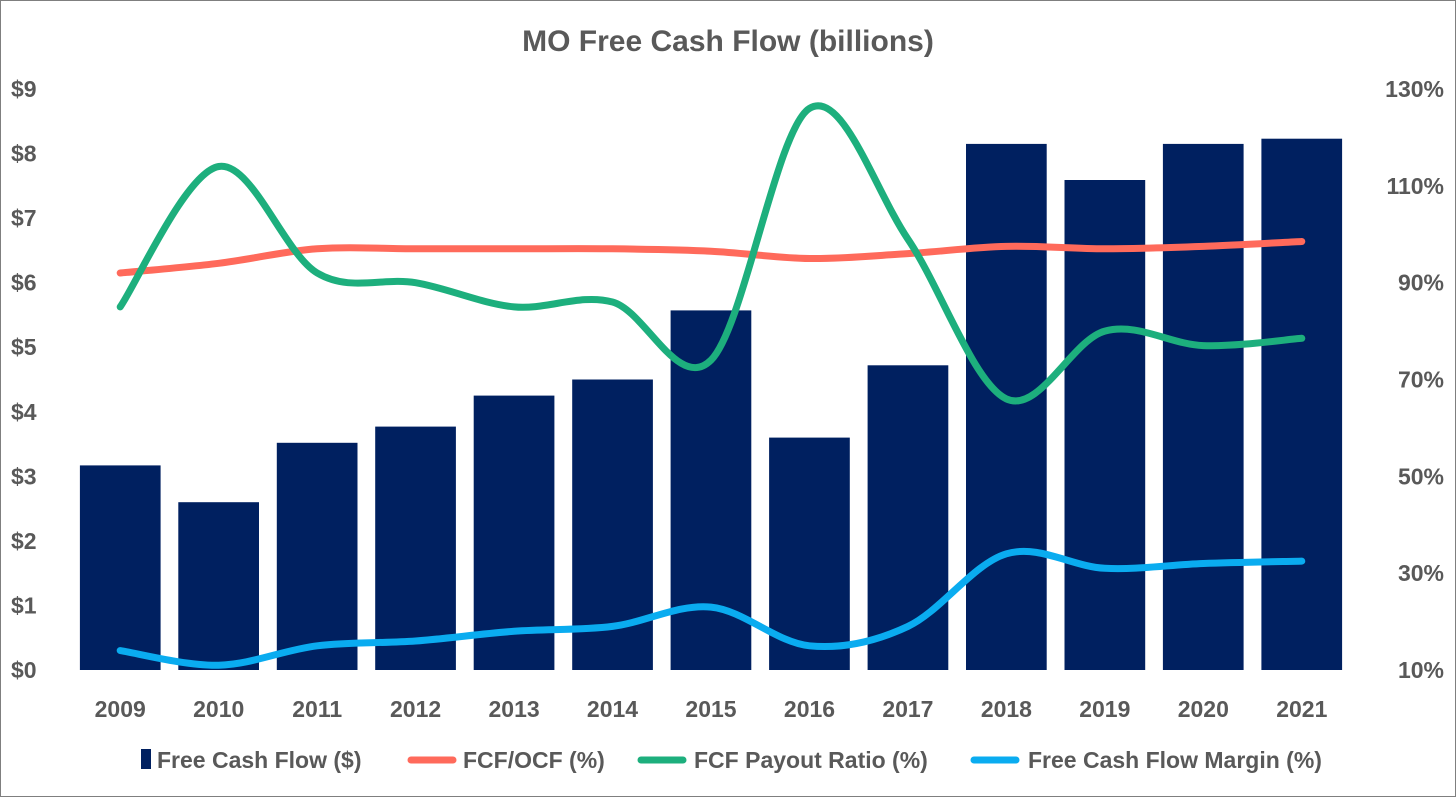 The height and width of the screenshot is (797, 1456). What do you see at coordinates (728, 41) in the screenshot?
I see `chart-title: MO Free Cash Flow (billions)` at bounding box center [728, 41].